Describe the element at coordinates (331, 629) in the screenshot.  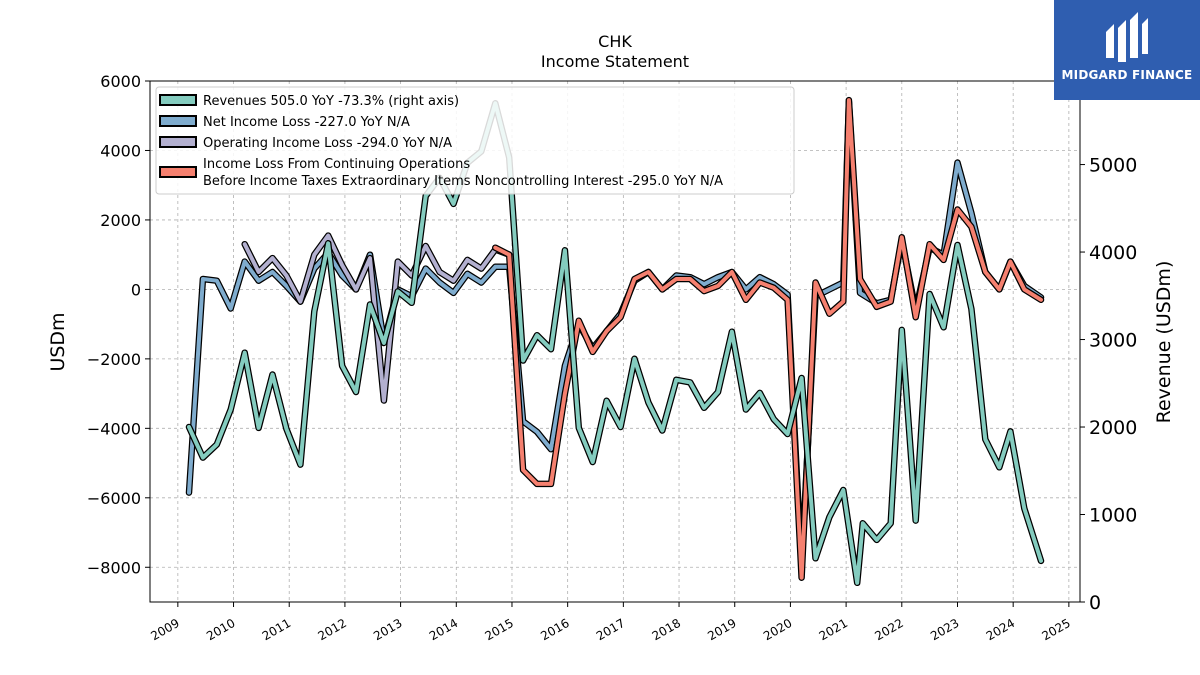
I see `x-tick-label: 2012` at that location.